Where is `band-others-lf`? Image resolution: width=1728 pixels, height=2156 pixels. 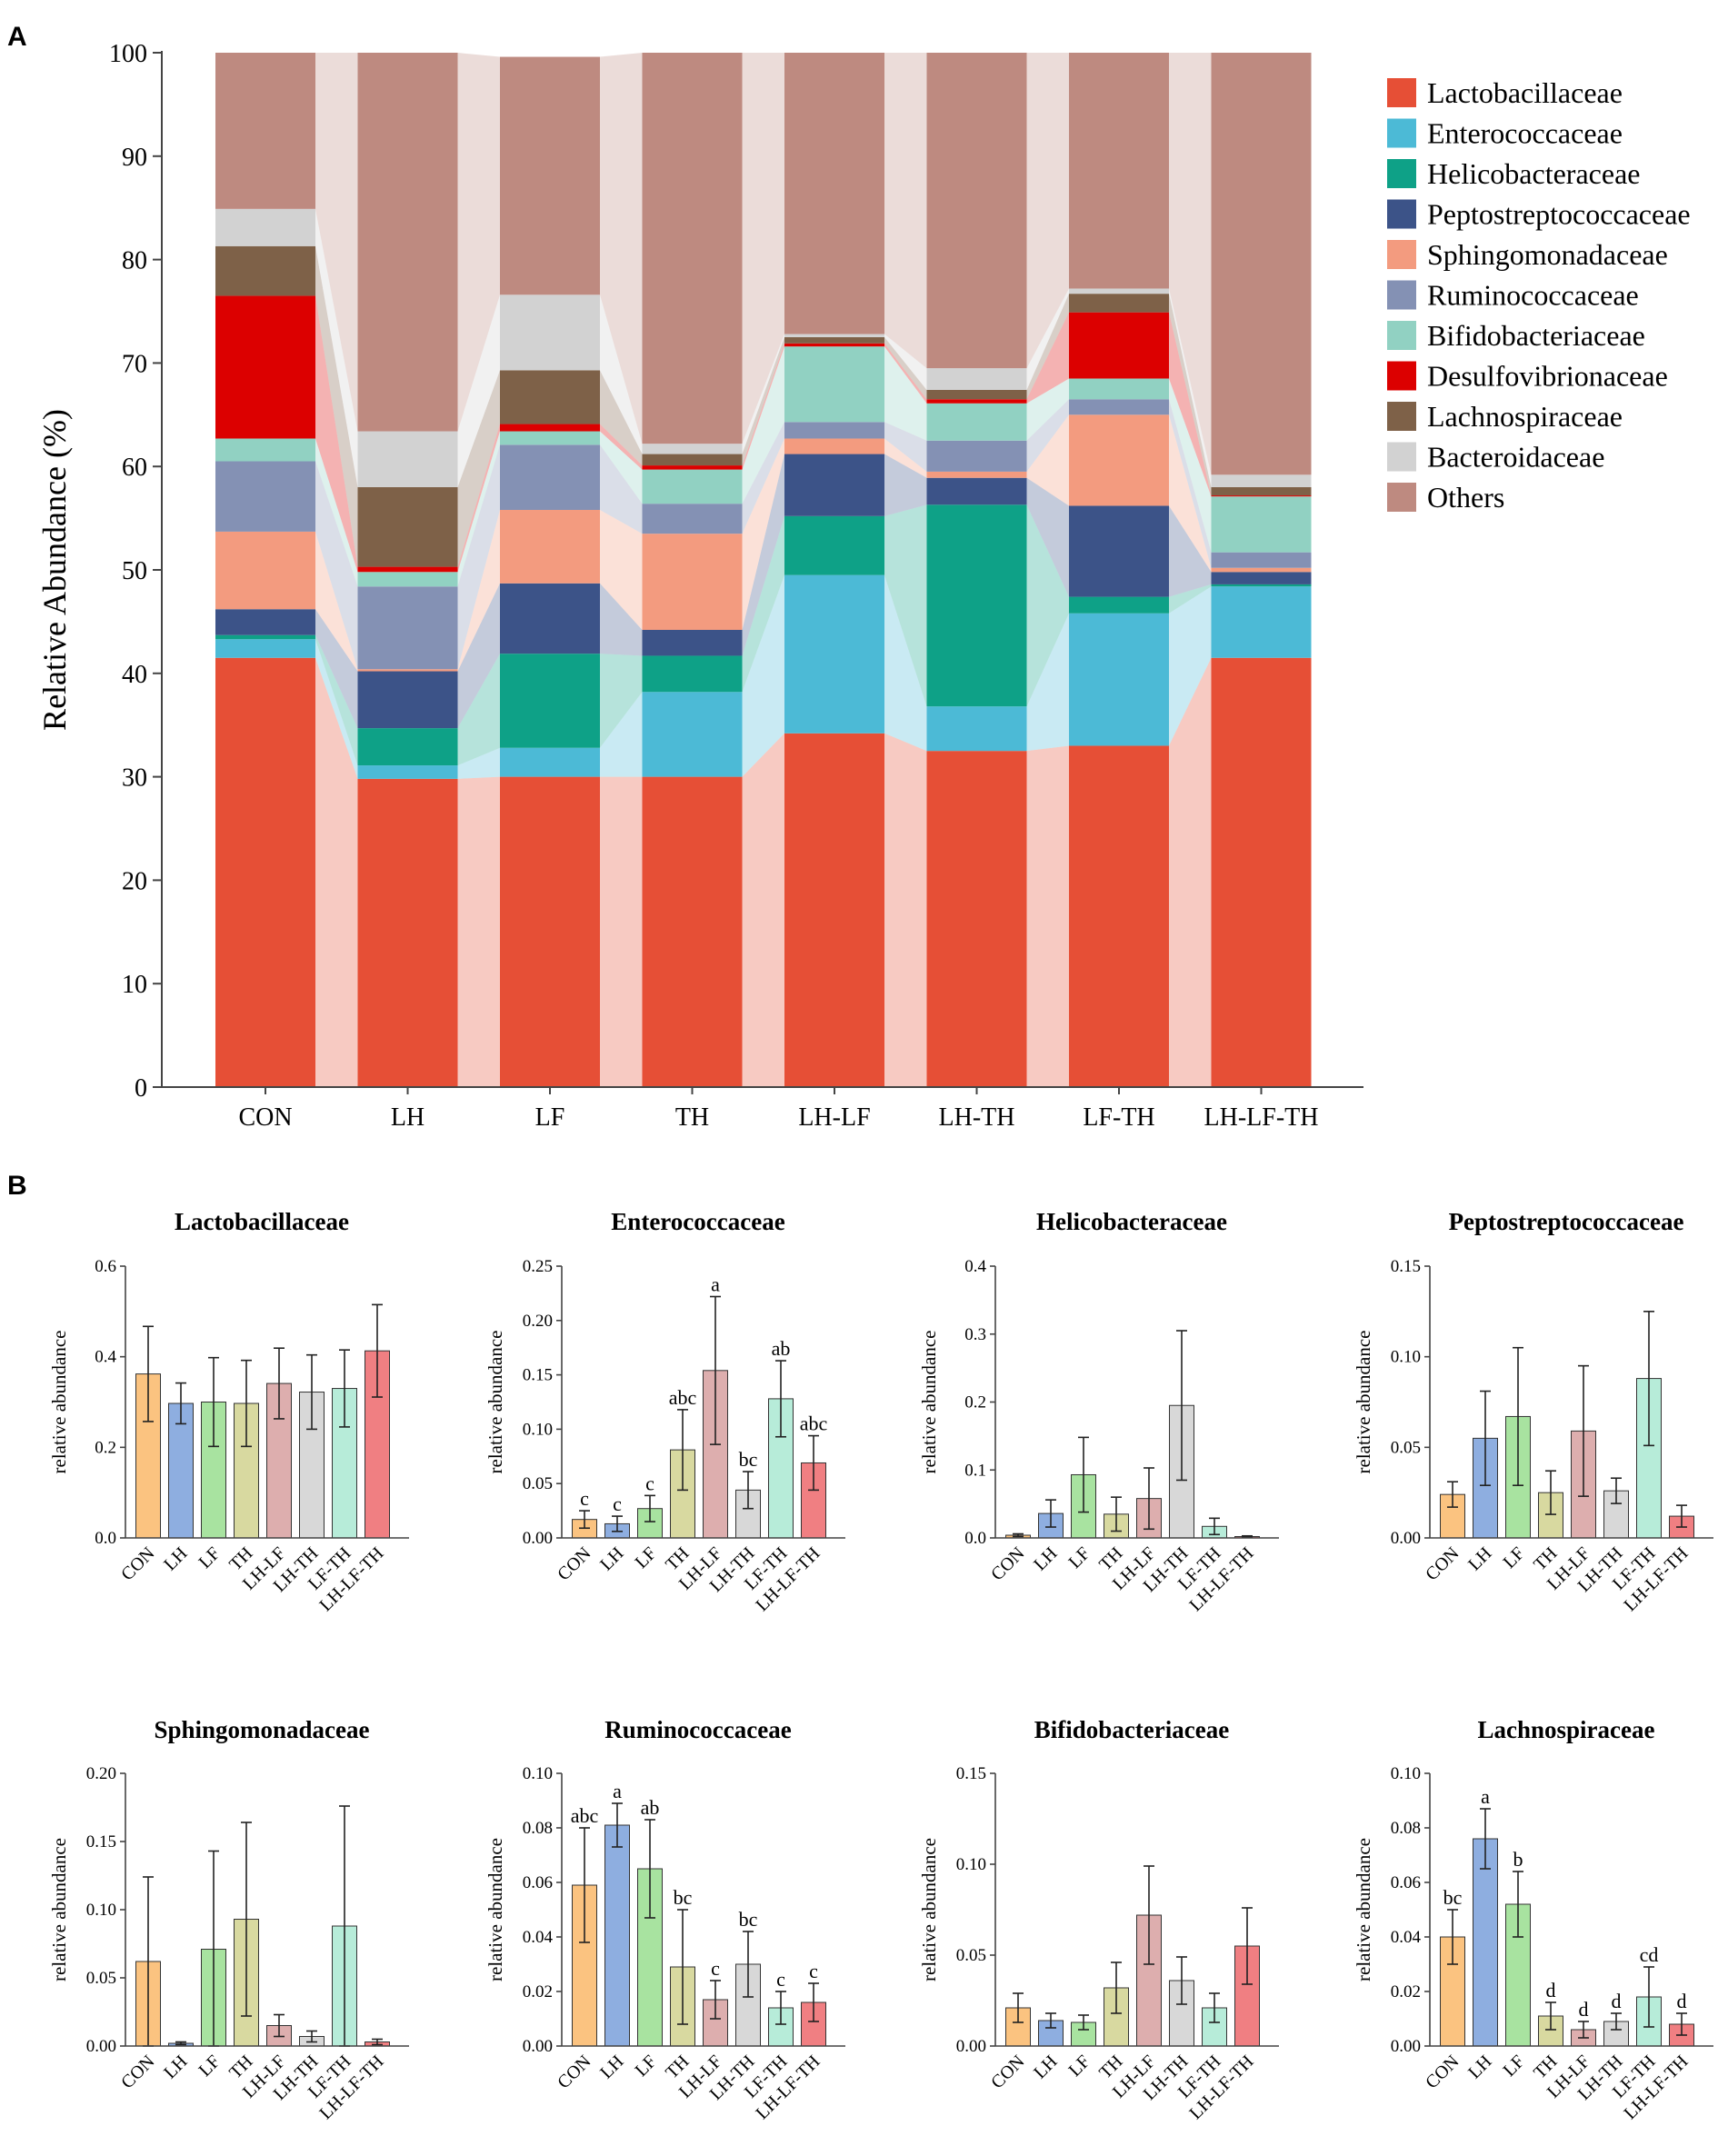
band-others-lf is located at coordinates (621, 249).